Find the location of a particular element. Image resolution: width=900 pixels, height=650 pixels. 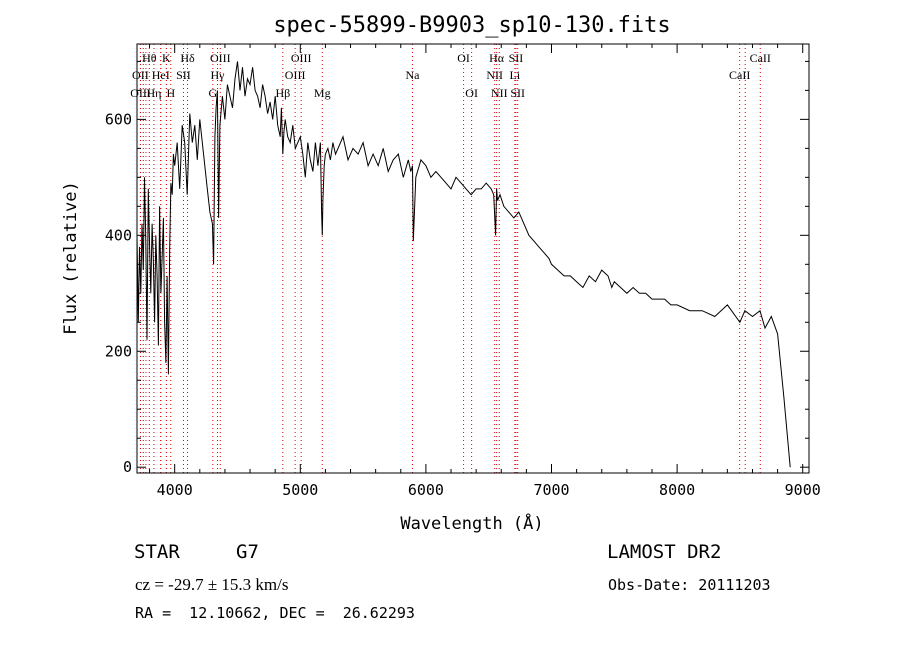

line-marker-label: HeI is located at coordinates (161, 75).